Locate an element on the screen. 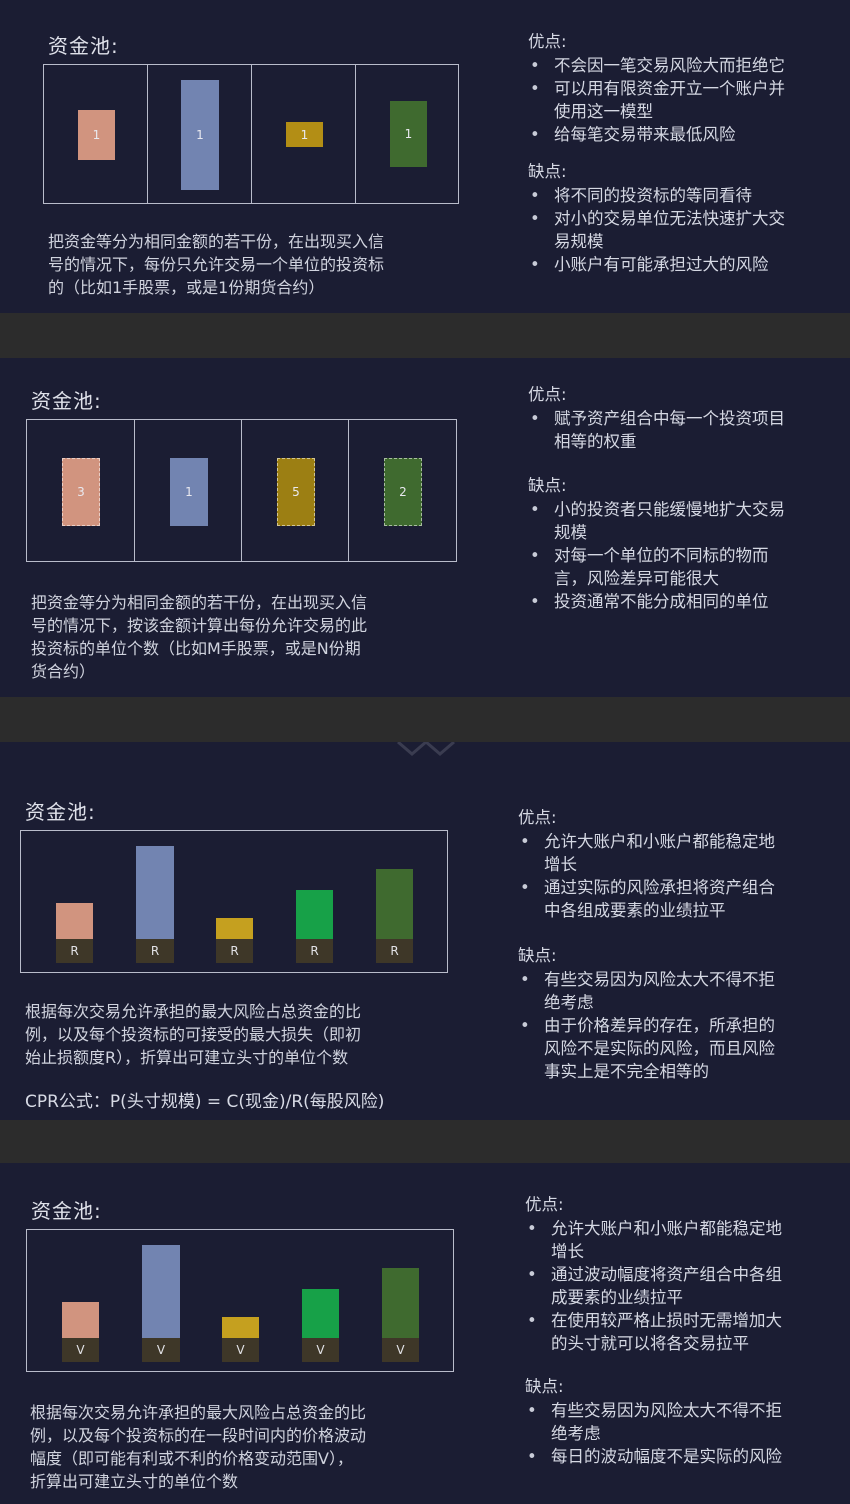 The image size is (850, 1504). cpr-formula: CPR公式：P(头寸规模) = C(现金)/R(每股风险) is located at coordinates (205, 1102).